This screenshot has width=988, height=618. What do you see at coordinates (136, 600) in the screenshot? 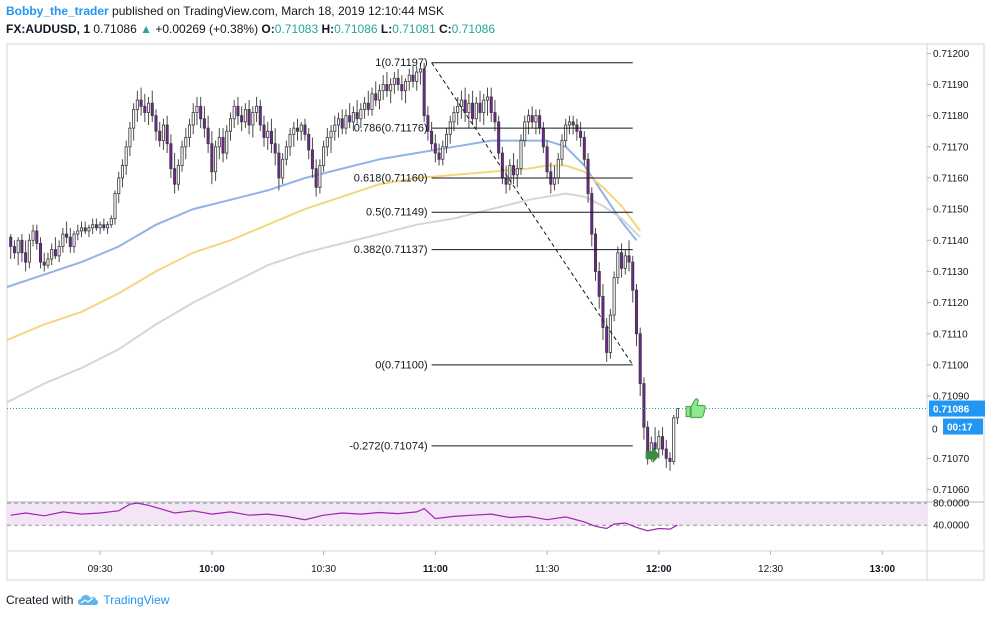
I see `tradingview-brand: TradingView` at bounding box center [136, 600].